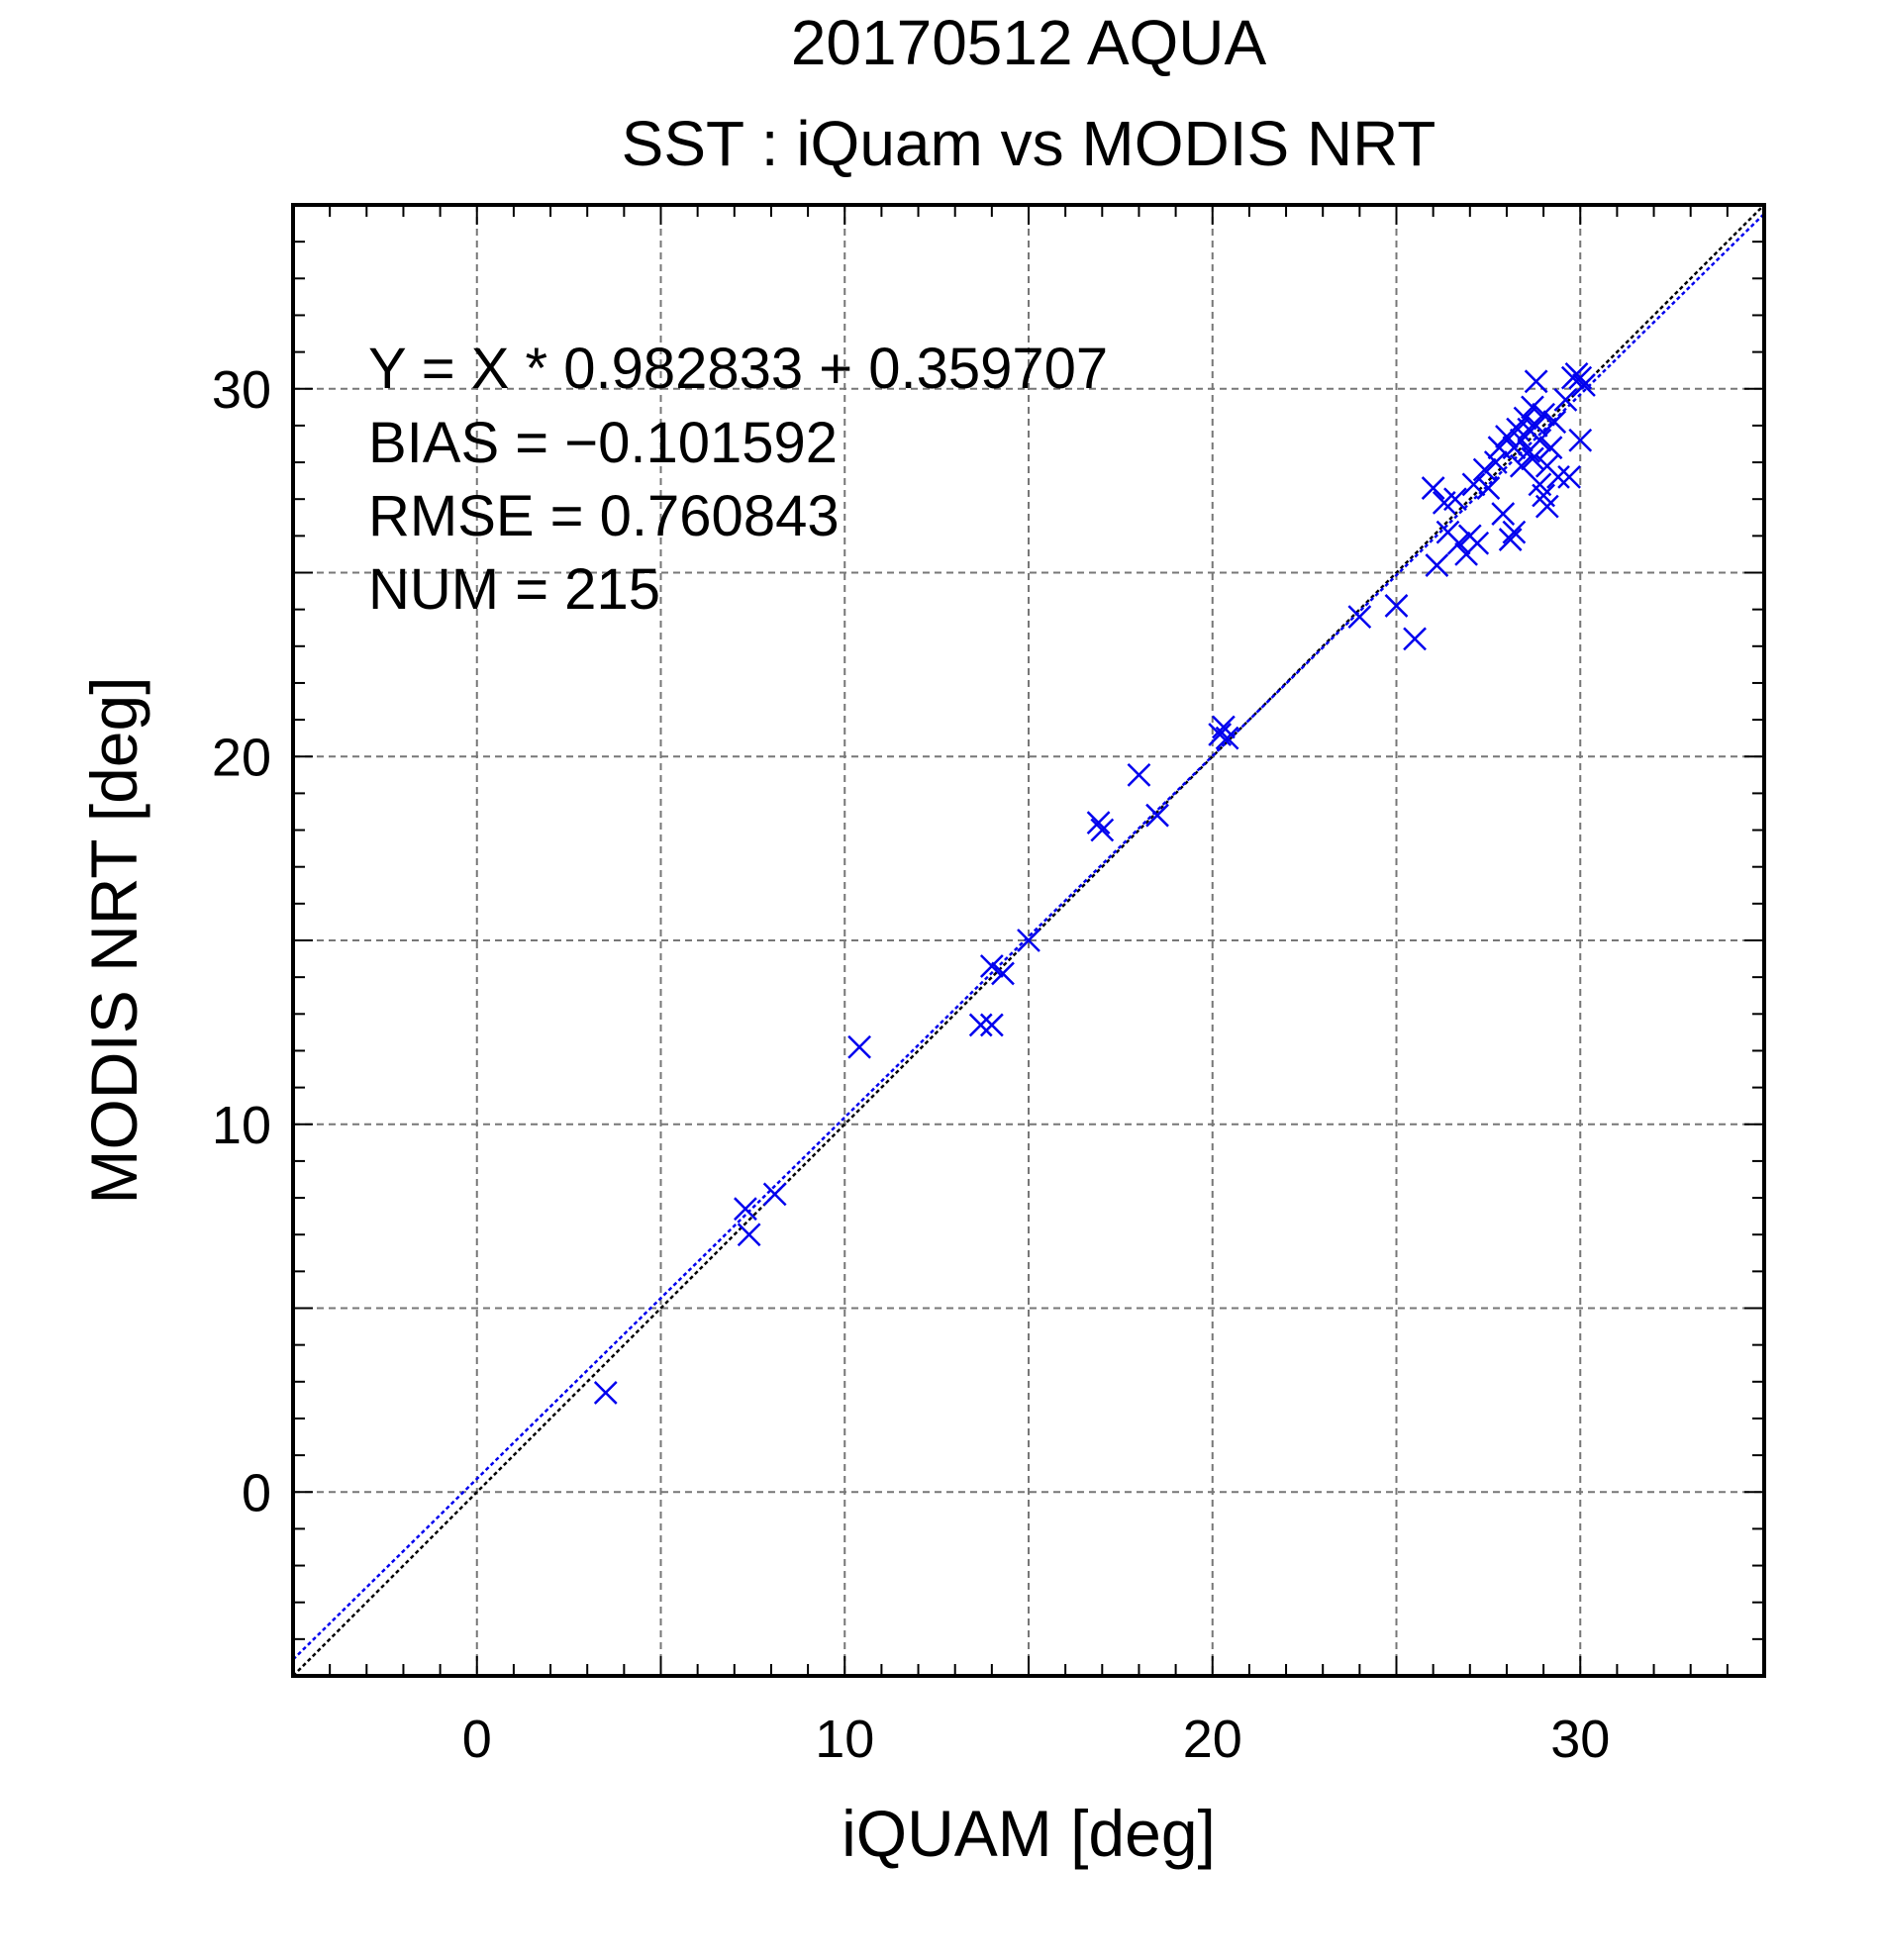 The image size is (1881, 1960). I want to click on num-value: NUM = 215, so click(514, 589).